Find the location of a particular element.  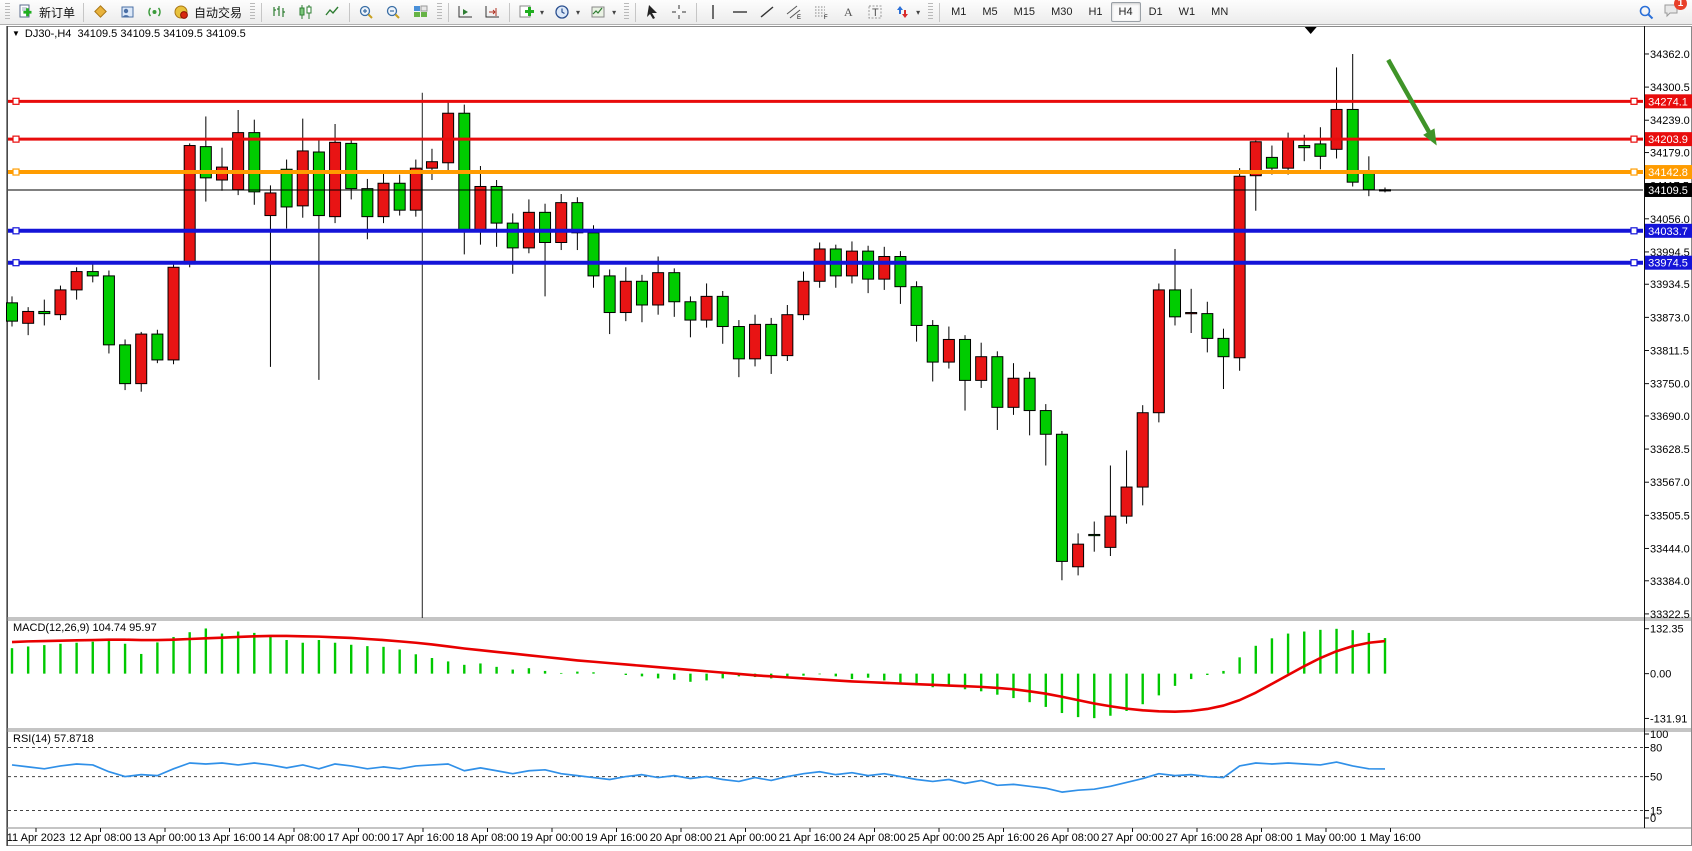

bar-chart-icon is located at coordinates (279, 11).